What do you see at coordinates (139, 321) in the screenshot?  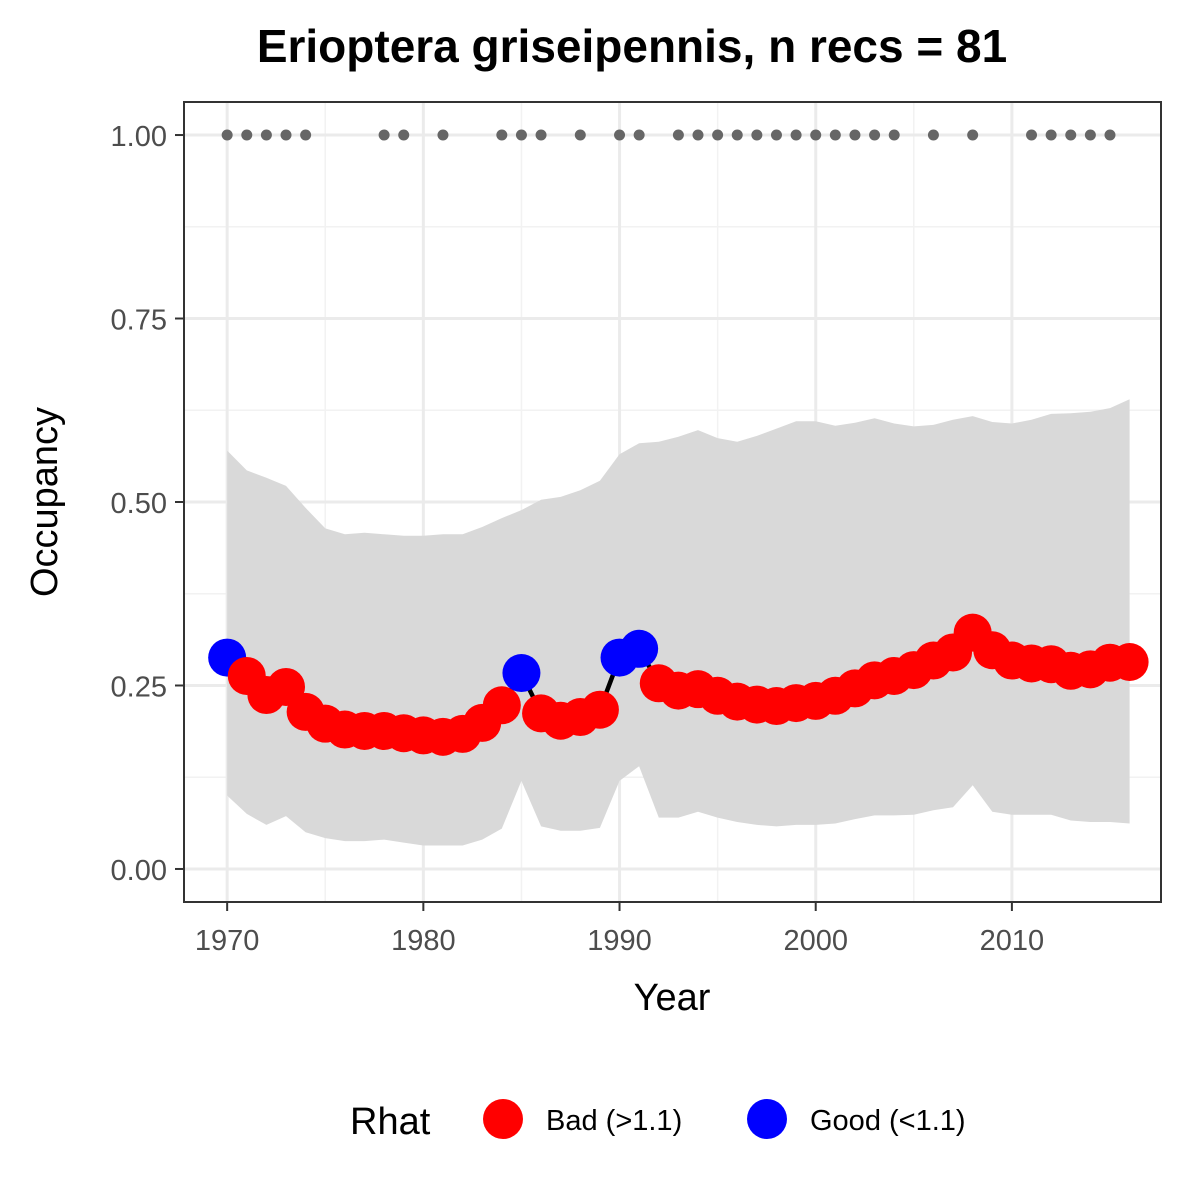 I see `y-tick-label: 0.75` at bounding box center [139, 321].